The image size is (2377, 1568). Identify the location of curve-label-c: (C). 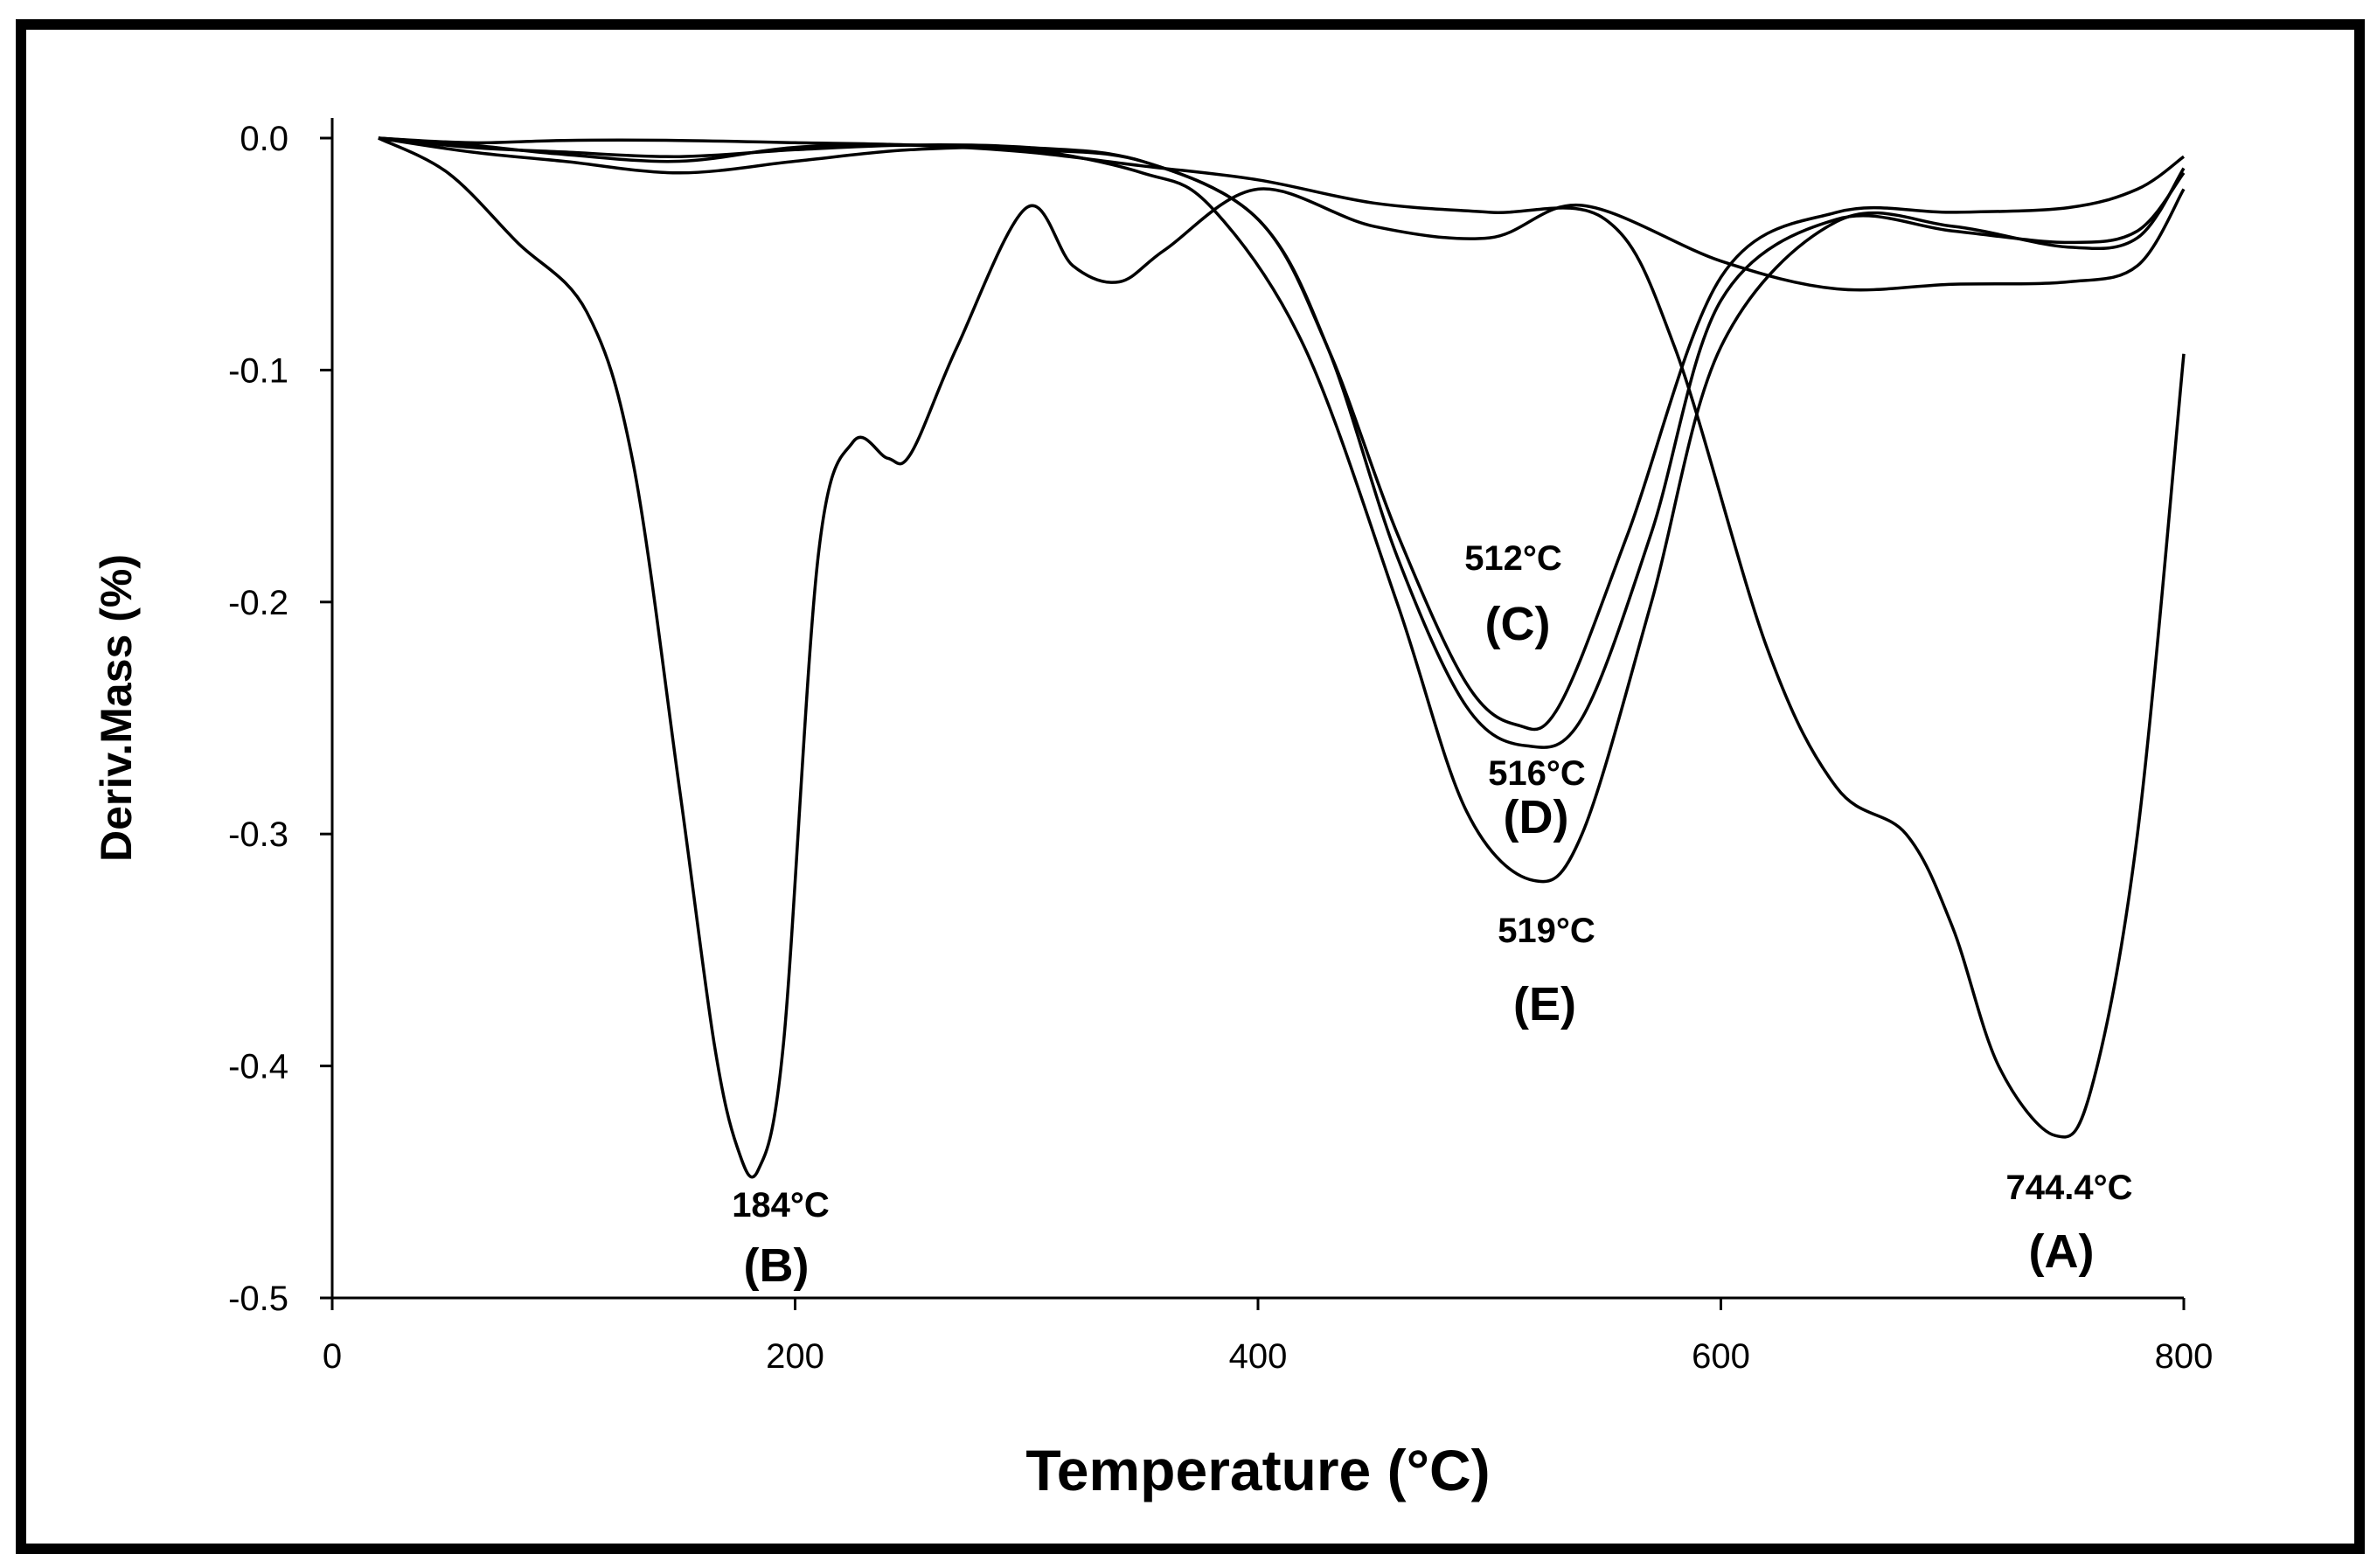
(1518, 624).